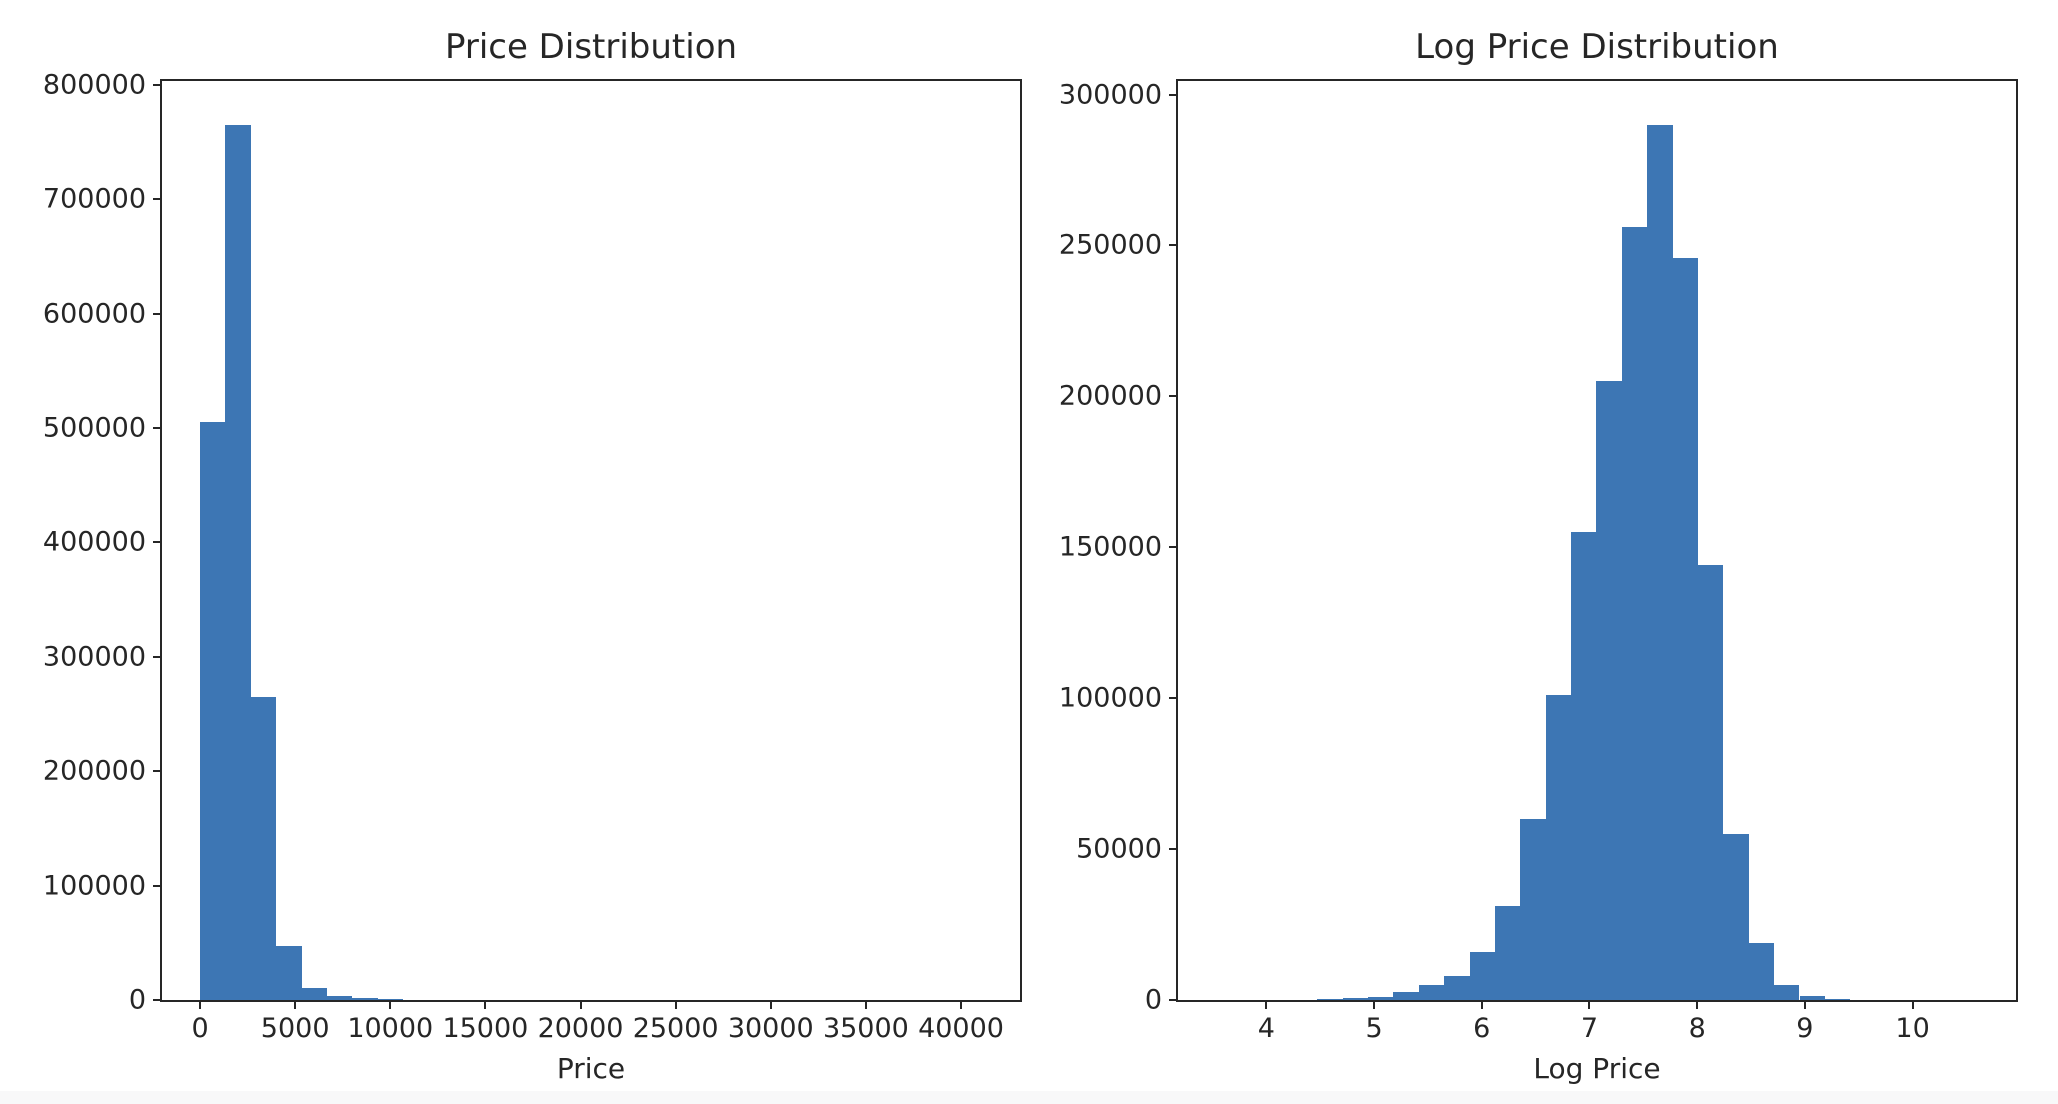  Describe the element at coordinates (591, 1068) in the screenshot. I see `price-x-axis-label: Price` at that location.